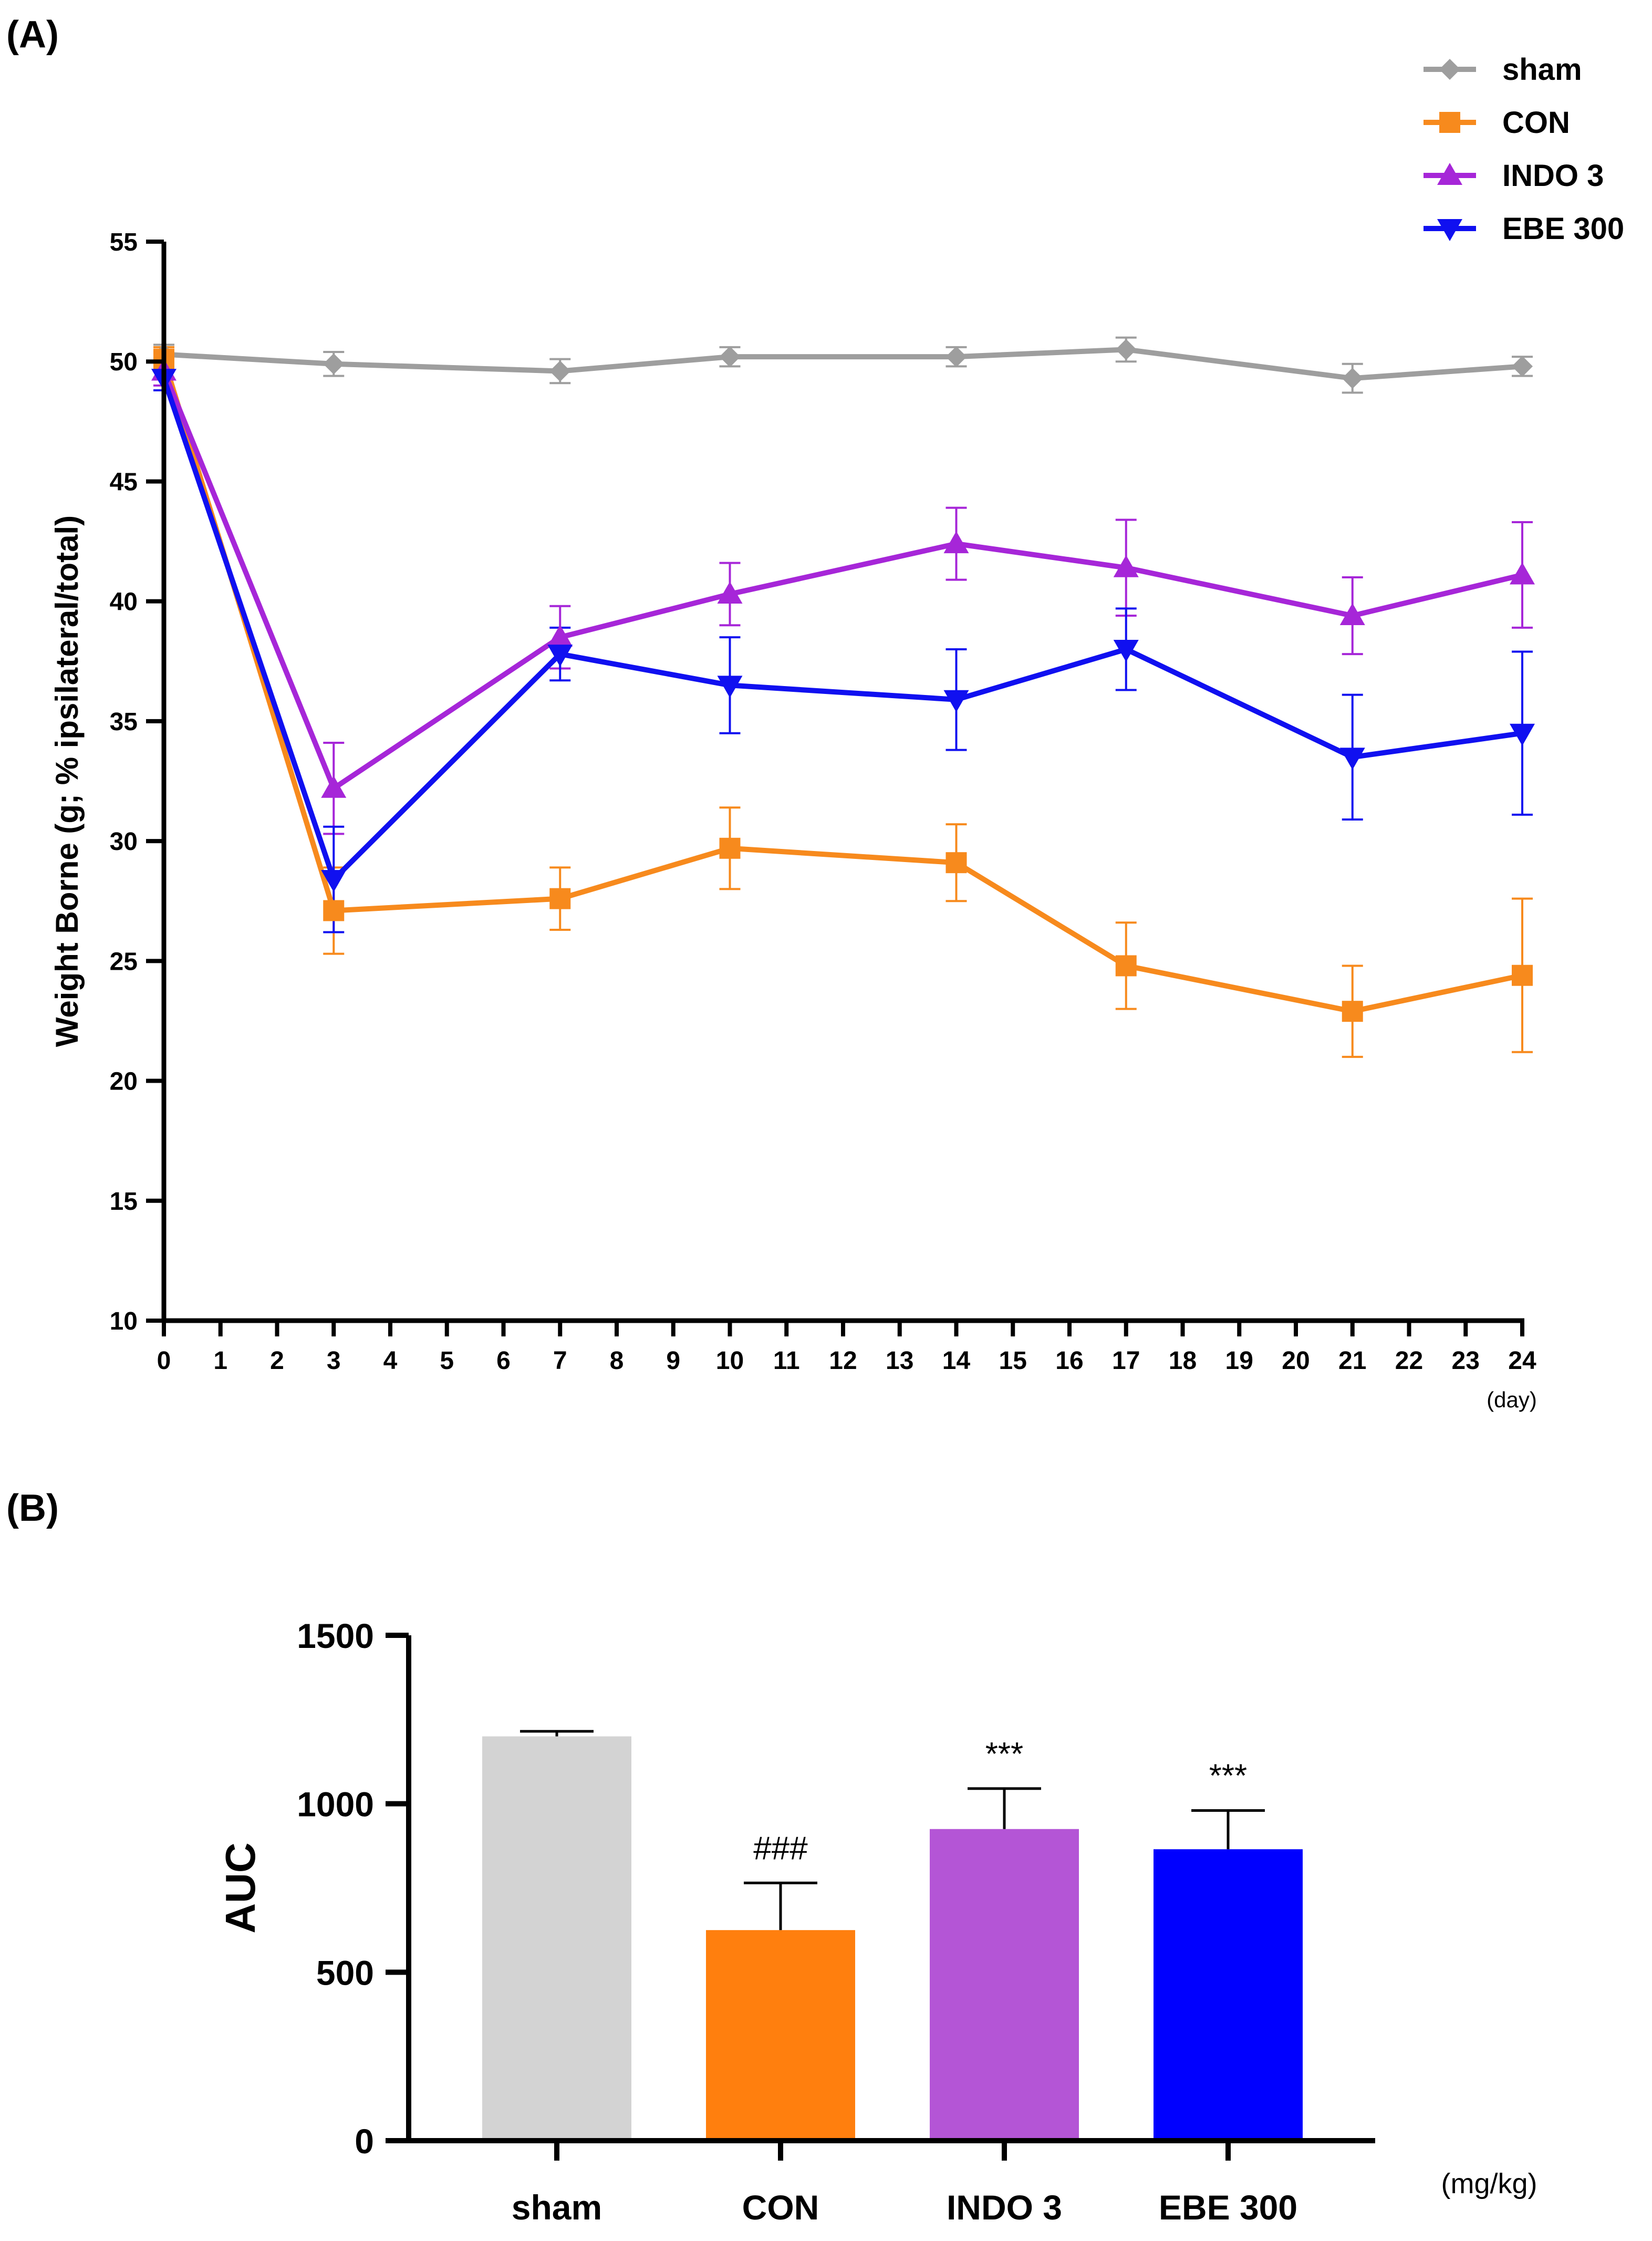  Describe the element at coordinates (1004, 2207) in the screenshot. I see `bar-x-tick-label-indo-3: INDO 3` at that location.